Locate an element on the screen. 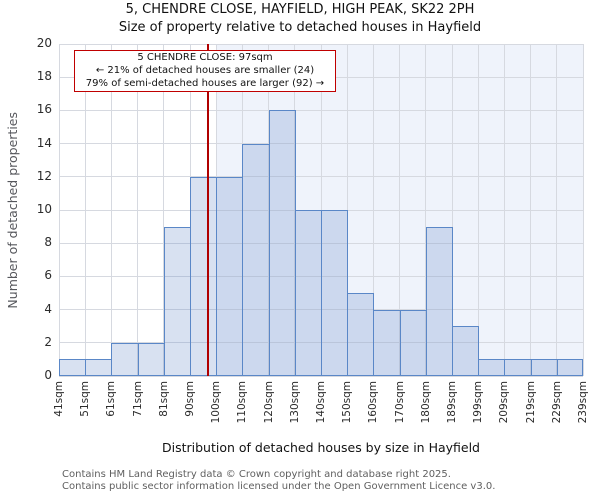  gridline-horizontal is located at coordinates (321, 376).